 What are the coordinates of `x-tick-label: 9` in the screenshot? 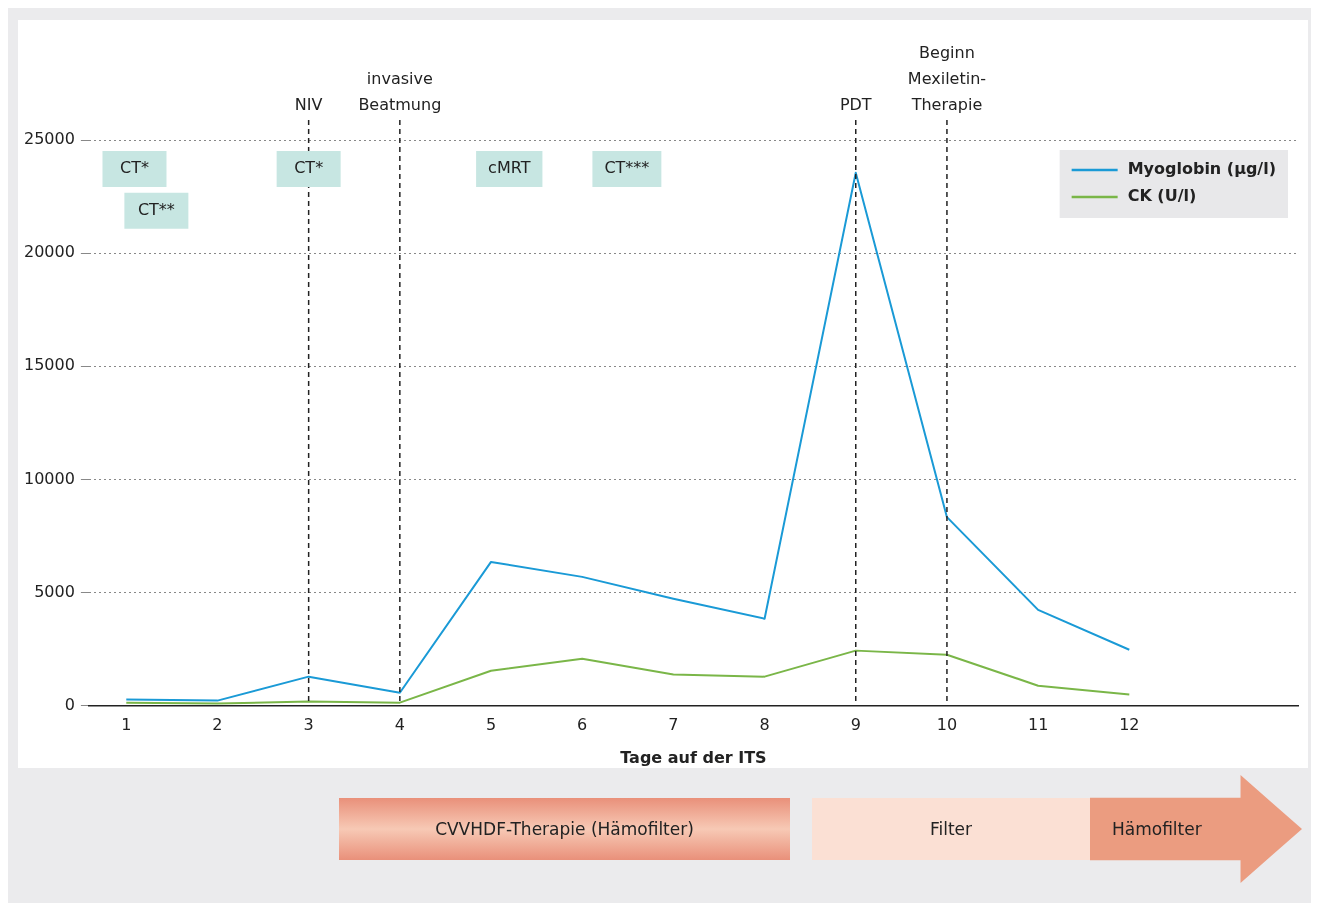 It's located at (855, 725).